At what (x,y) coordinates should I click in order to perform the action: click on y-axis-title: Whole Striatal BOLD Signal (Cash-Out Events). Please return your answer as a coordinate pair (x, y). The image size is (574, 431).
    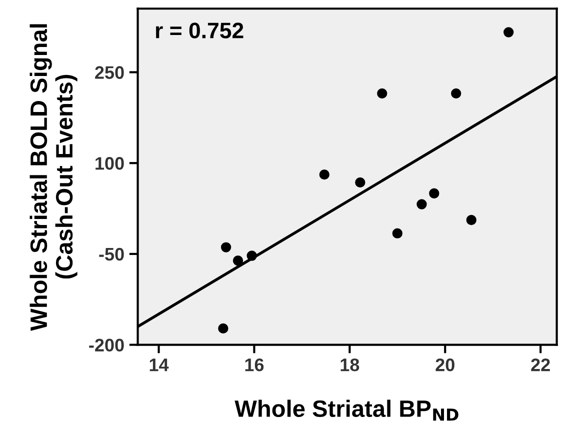
    Looking at the image, I should click on (54, 177).